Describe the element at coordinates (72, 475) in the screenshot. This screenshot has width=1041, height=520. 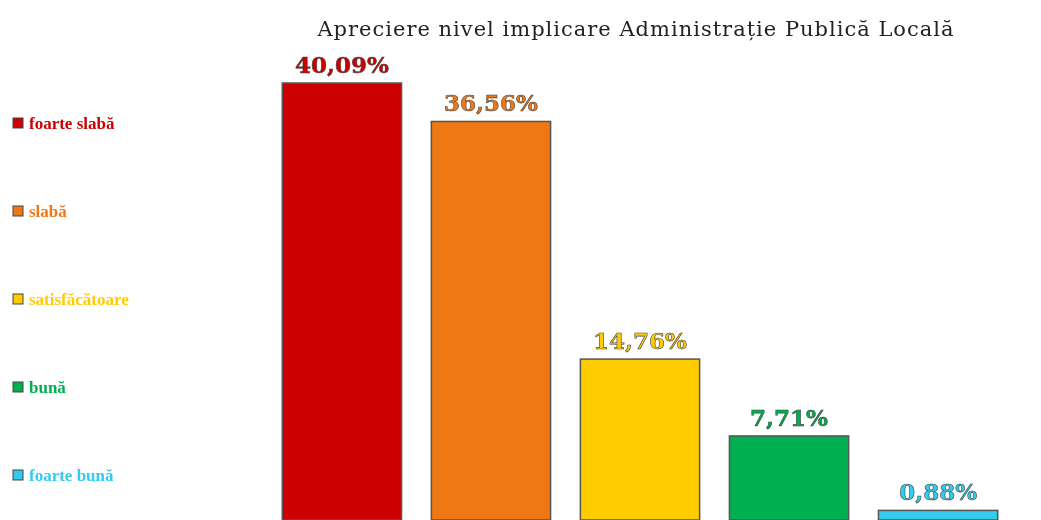
I see `legend-label: foarte bună` at that location.